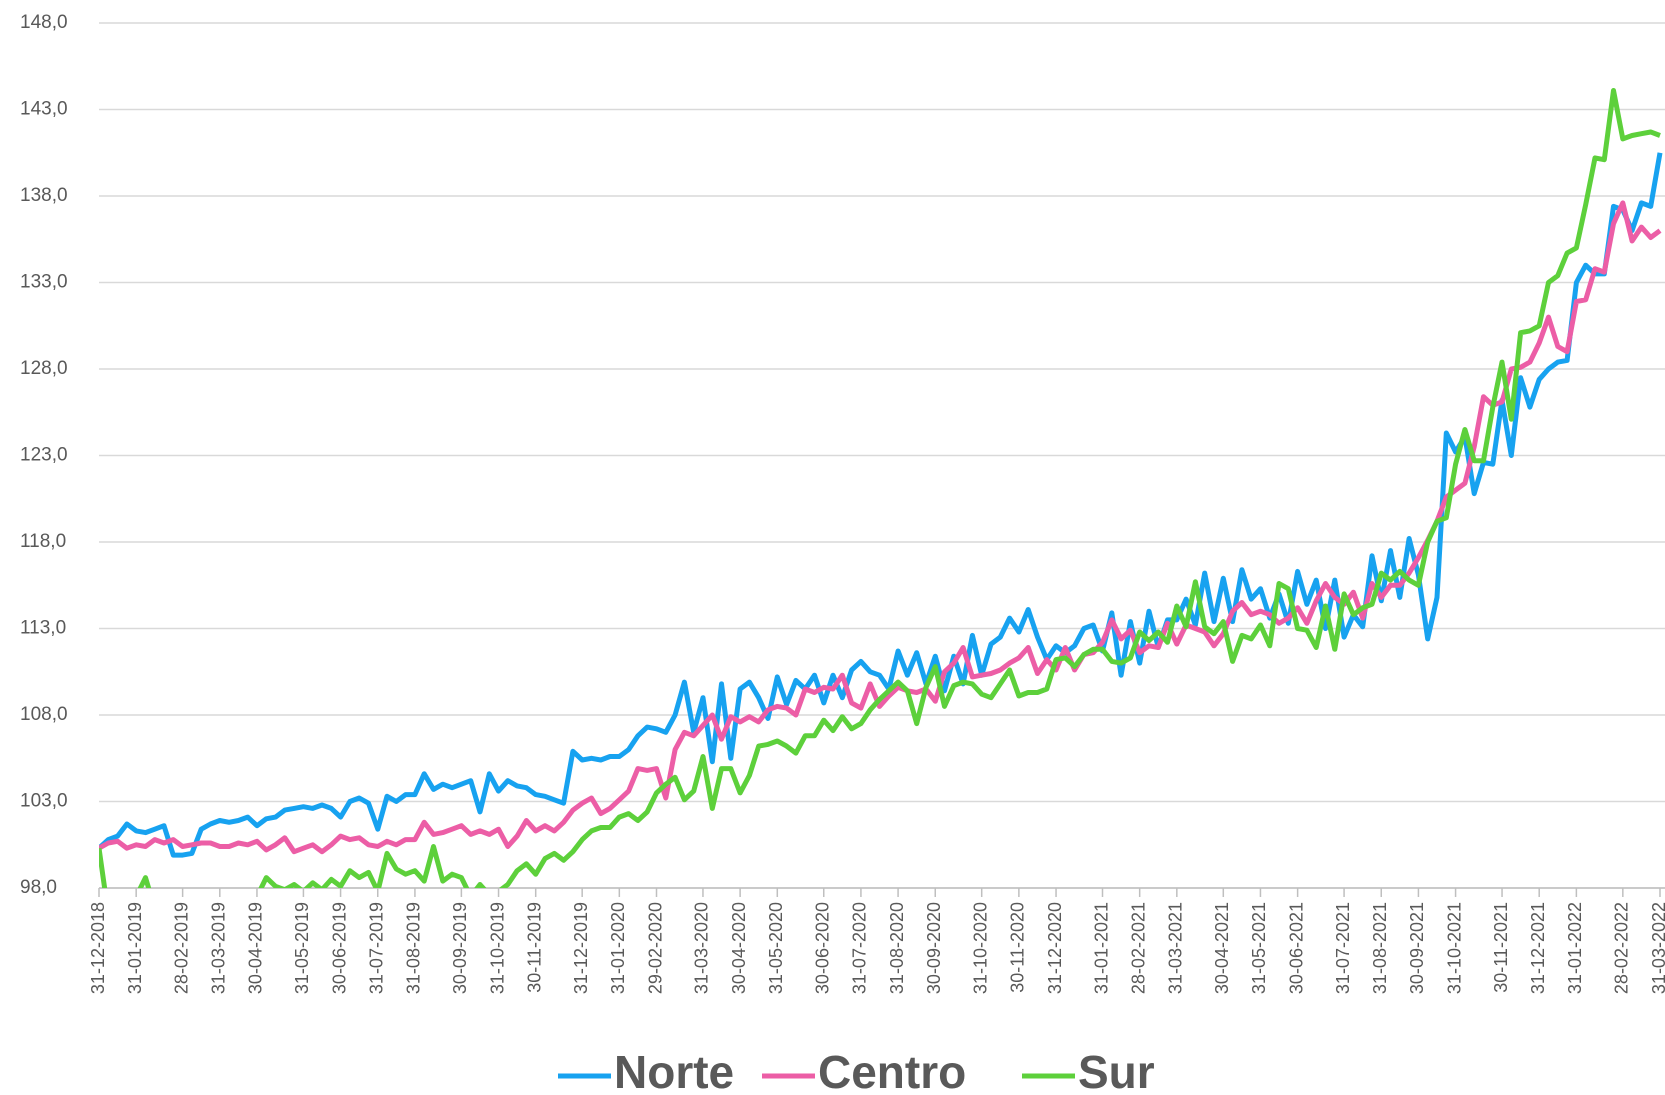  What do you see at coordinates (44, 801) in the screenshot?
I see `y-tick-label: 103,0` at bounding box center [44, 801].